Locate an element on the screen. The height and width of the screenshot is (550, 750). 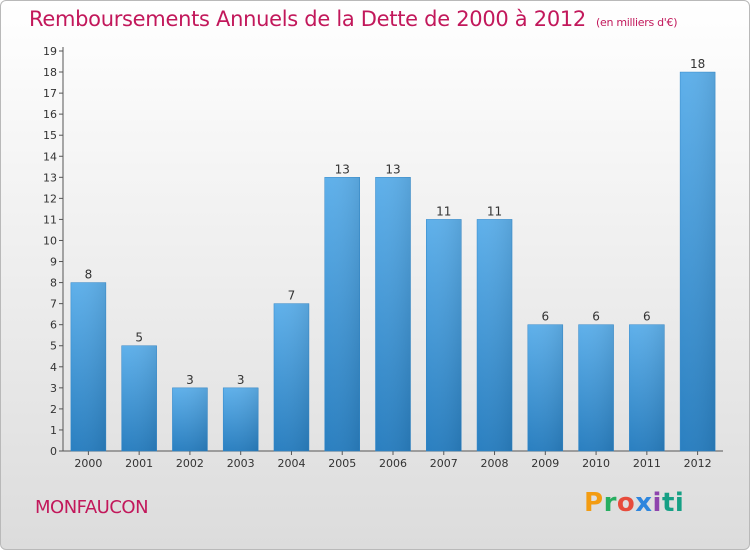
x-tick-label: 2011 is located at coordinates (647, 463).